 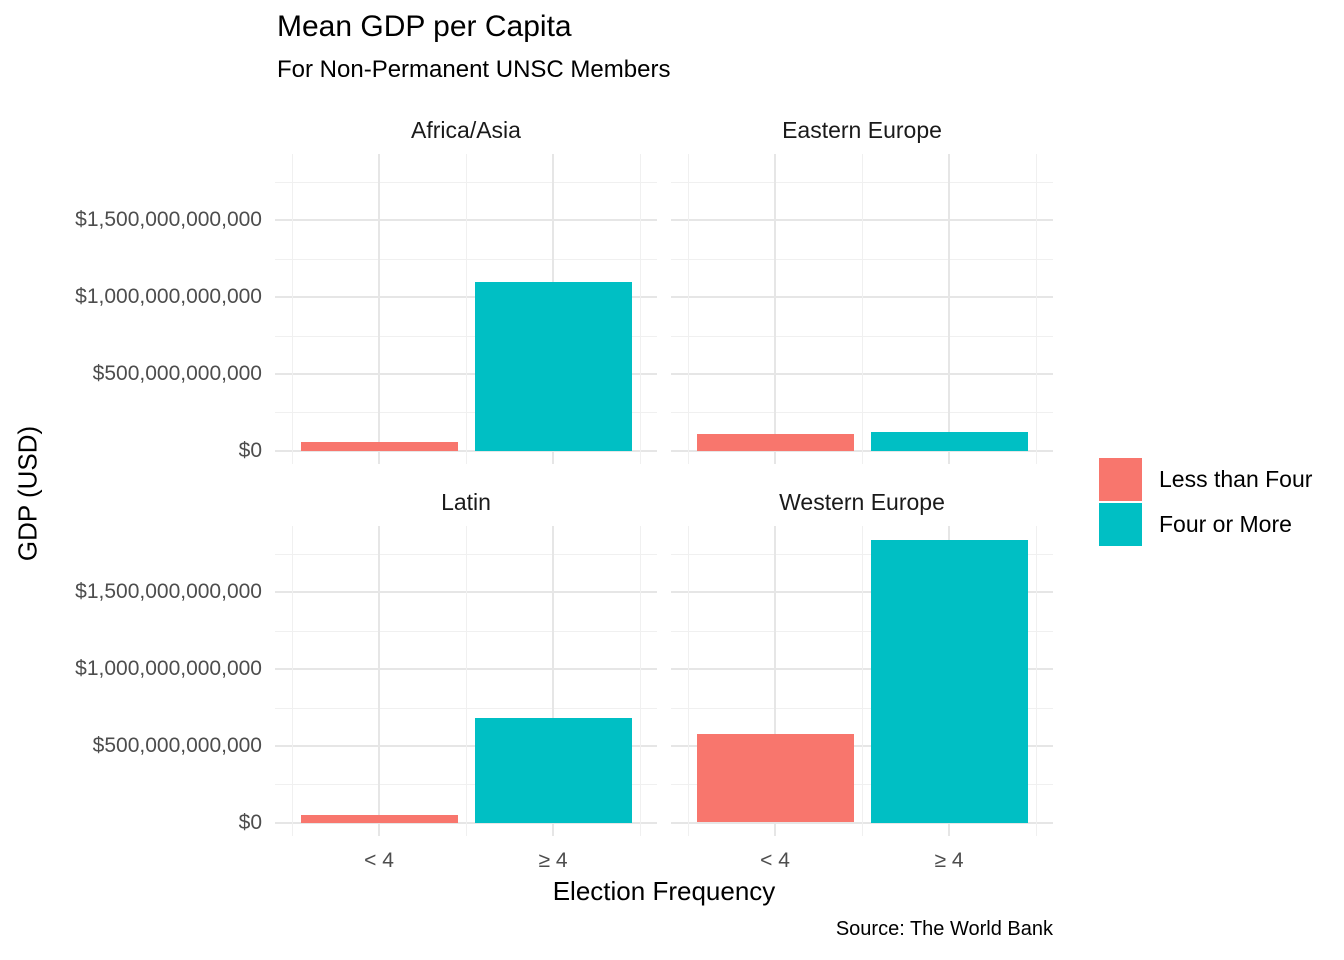 I want to click on legend-label: Less than Four, so click(x=1236, y=479).